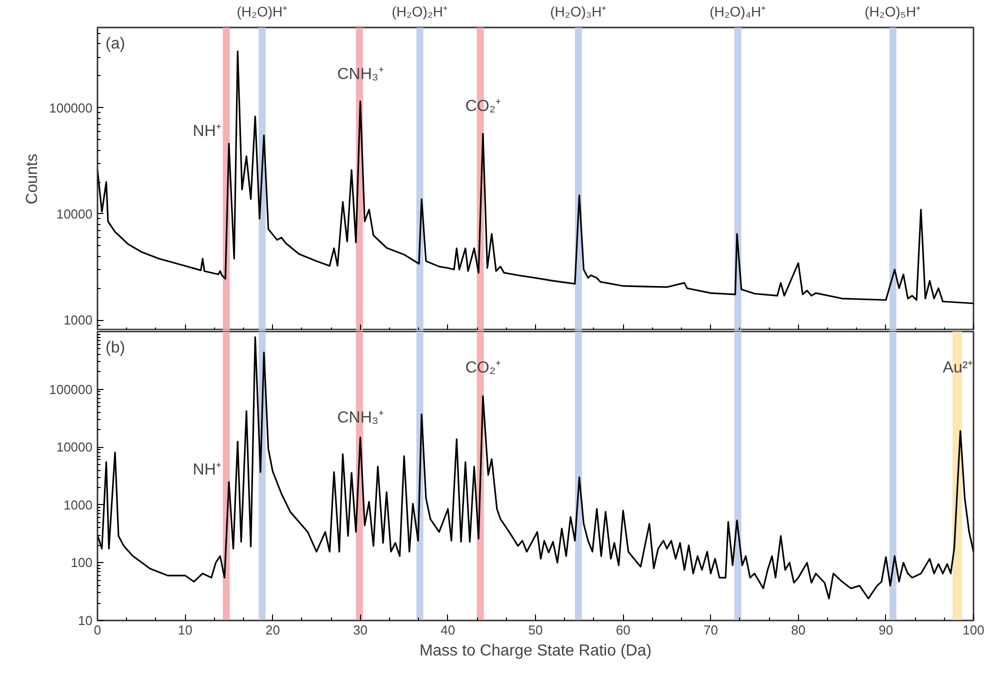 Image resolution: width=987 pixels, height=675 pixels. Describe the element at coordinates (116, 44) in the screenshot. I see `annotation: (a)` at that location.